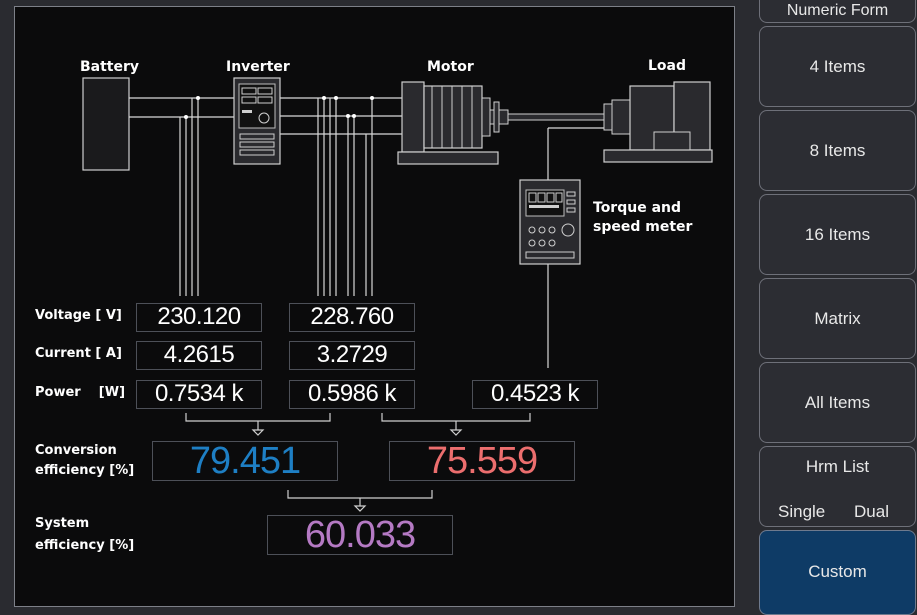 This screenshot has height=615, width=917. Describe the element at coordinates (450, 67) in the screenshot. I see `motor-label: Motor` at that location.